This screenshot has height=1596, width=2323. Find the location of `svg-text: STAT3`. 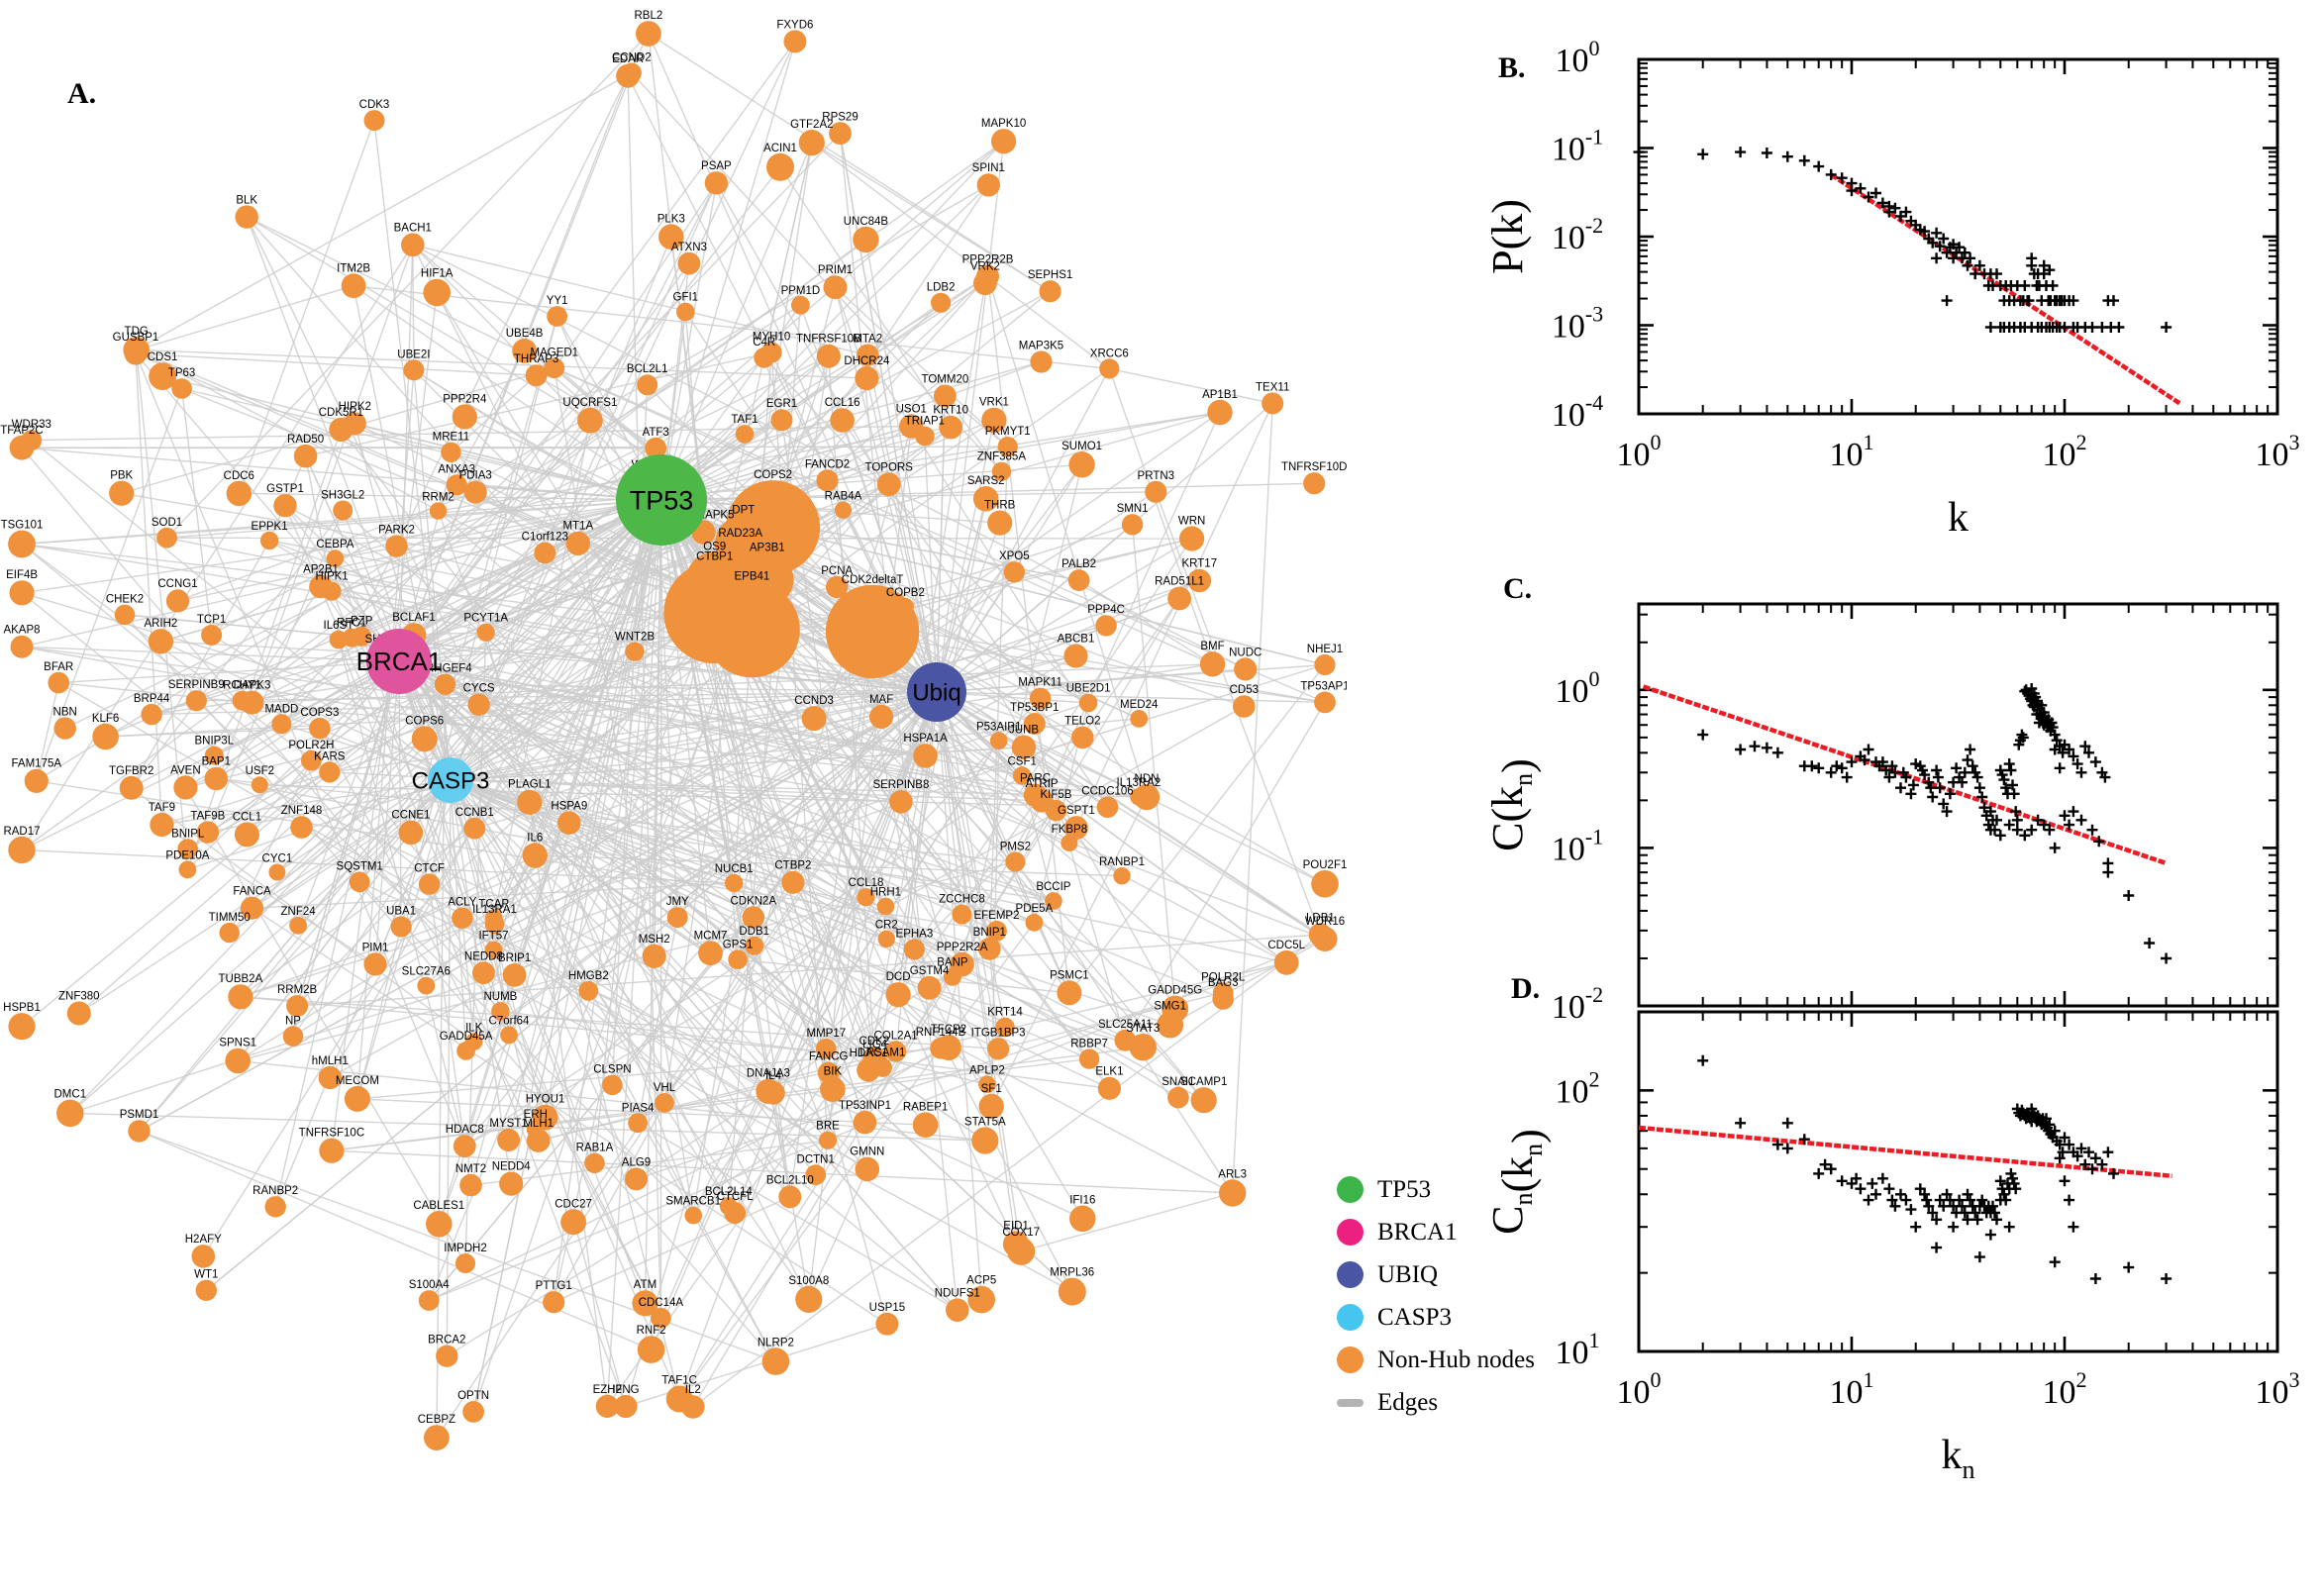

svg-text: STAT3 is located at coordinates (1143, 1029).